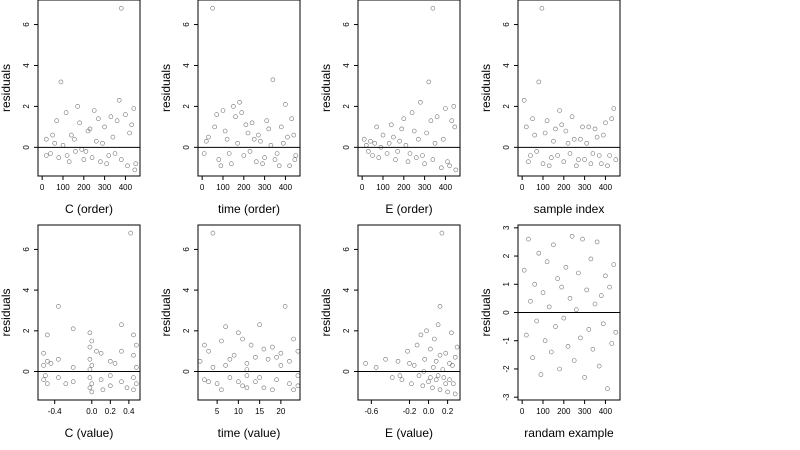 This screenshot has height=450, width=800. I want to click on y-tick-label: -2, so click(506, 369).